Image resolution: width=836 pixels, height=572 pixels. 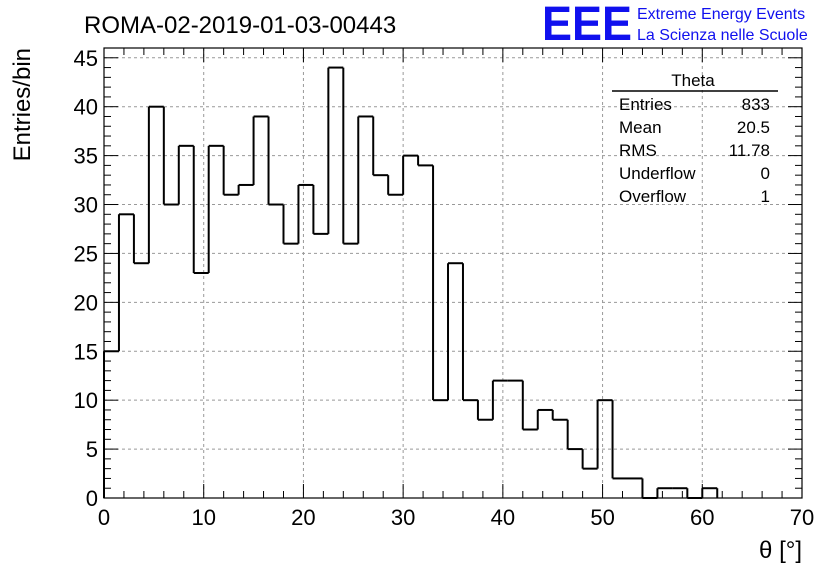 What do you see at coordinates (86, 351) in the screenshot?
I see `y-tick-label: 15` at bounding box center [86, 351].